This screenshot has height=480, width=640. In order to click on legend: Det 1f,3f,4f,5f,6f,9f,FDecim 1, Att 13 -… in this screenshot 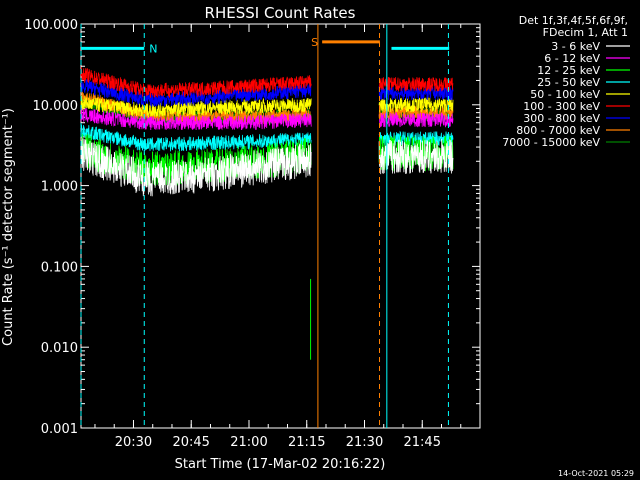, I will do `click(566, 81)`.